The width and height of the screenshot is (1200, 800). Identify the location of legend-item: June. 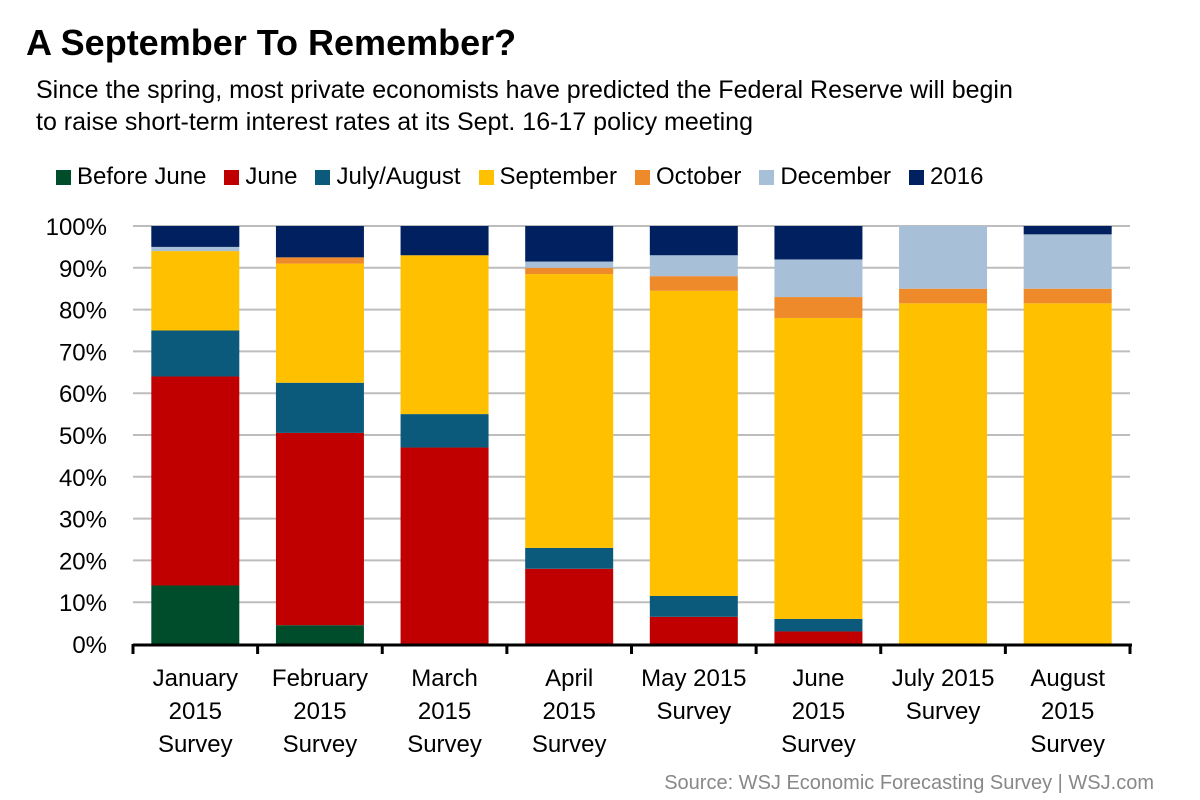
(260, 177).